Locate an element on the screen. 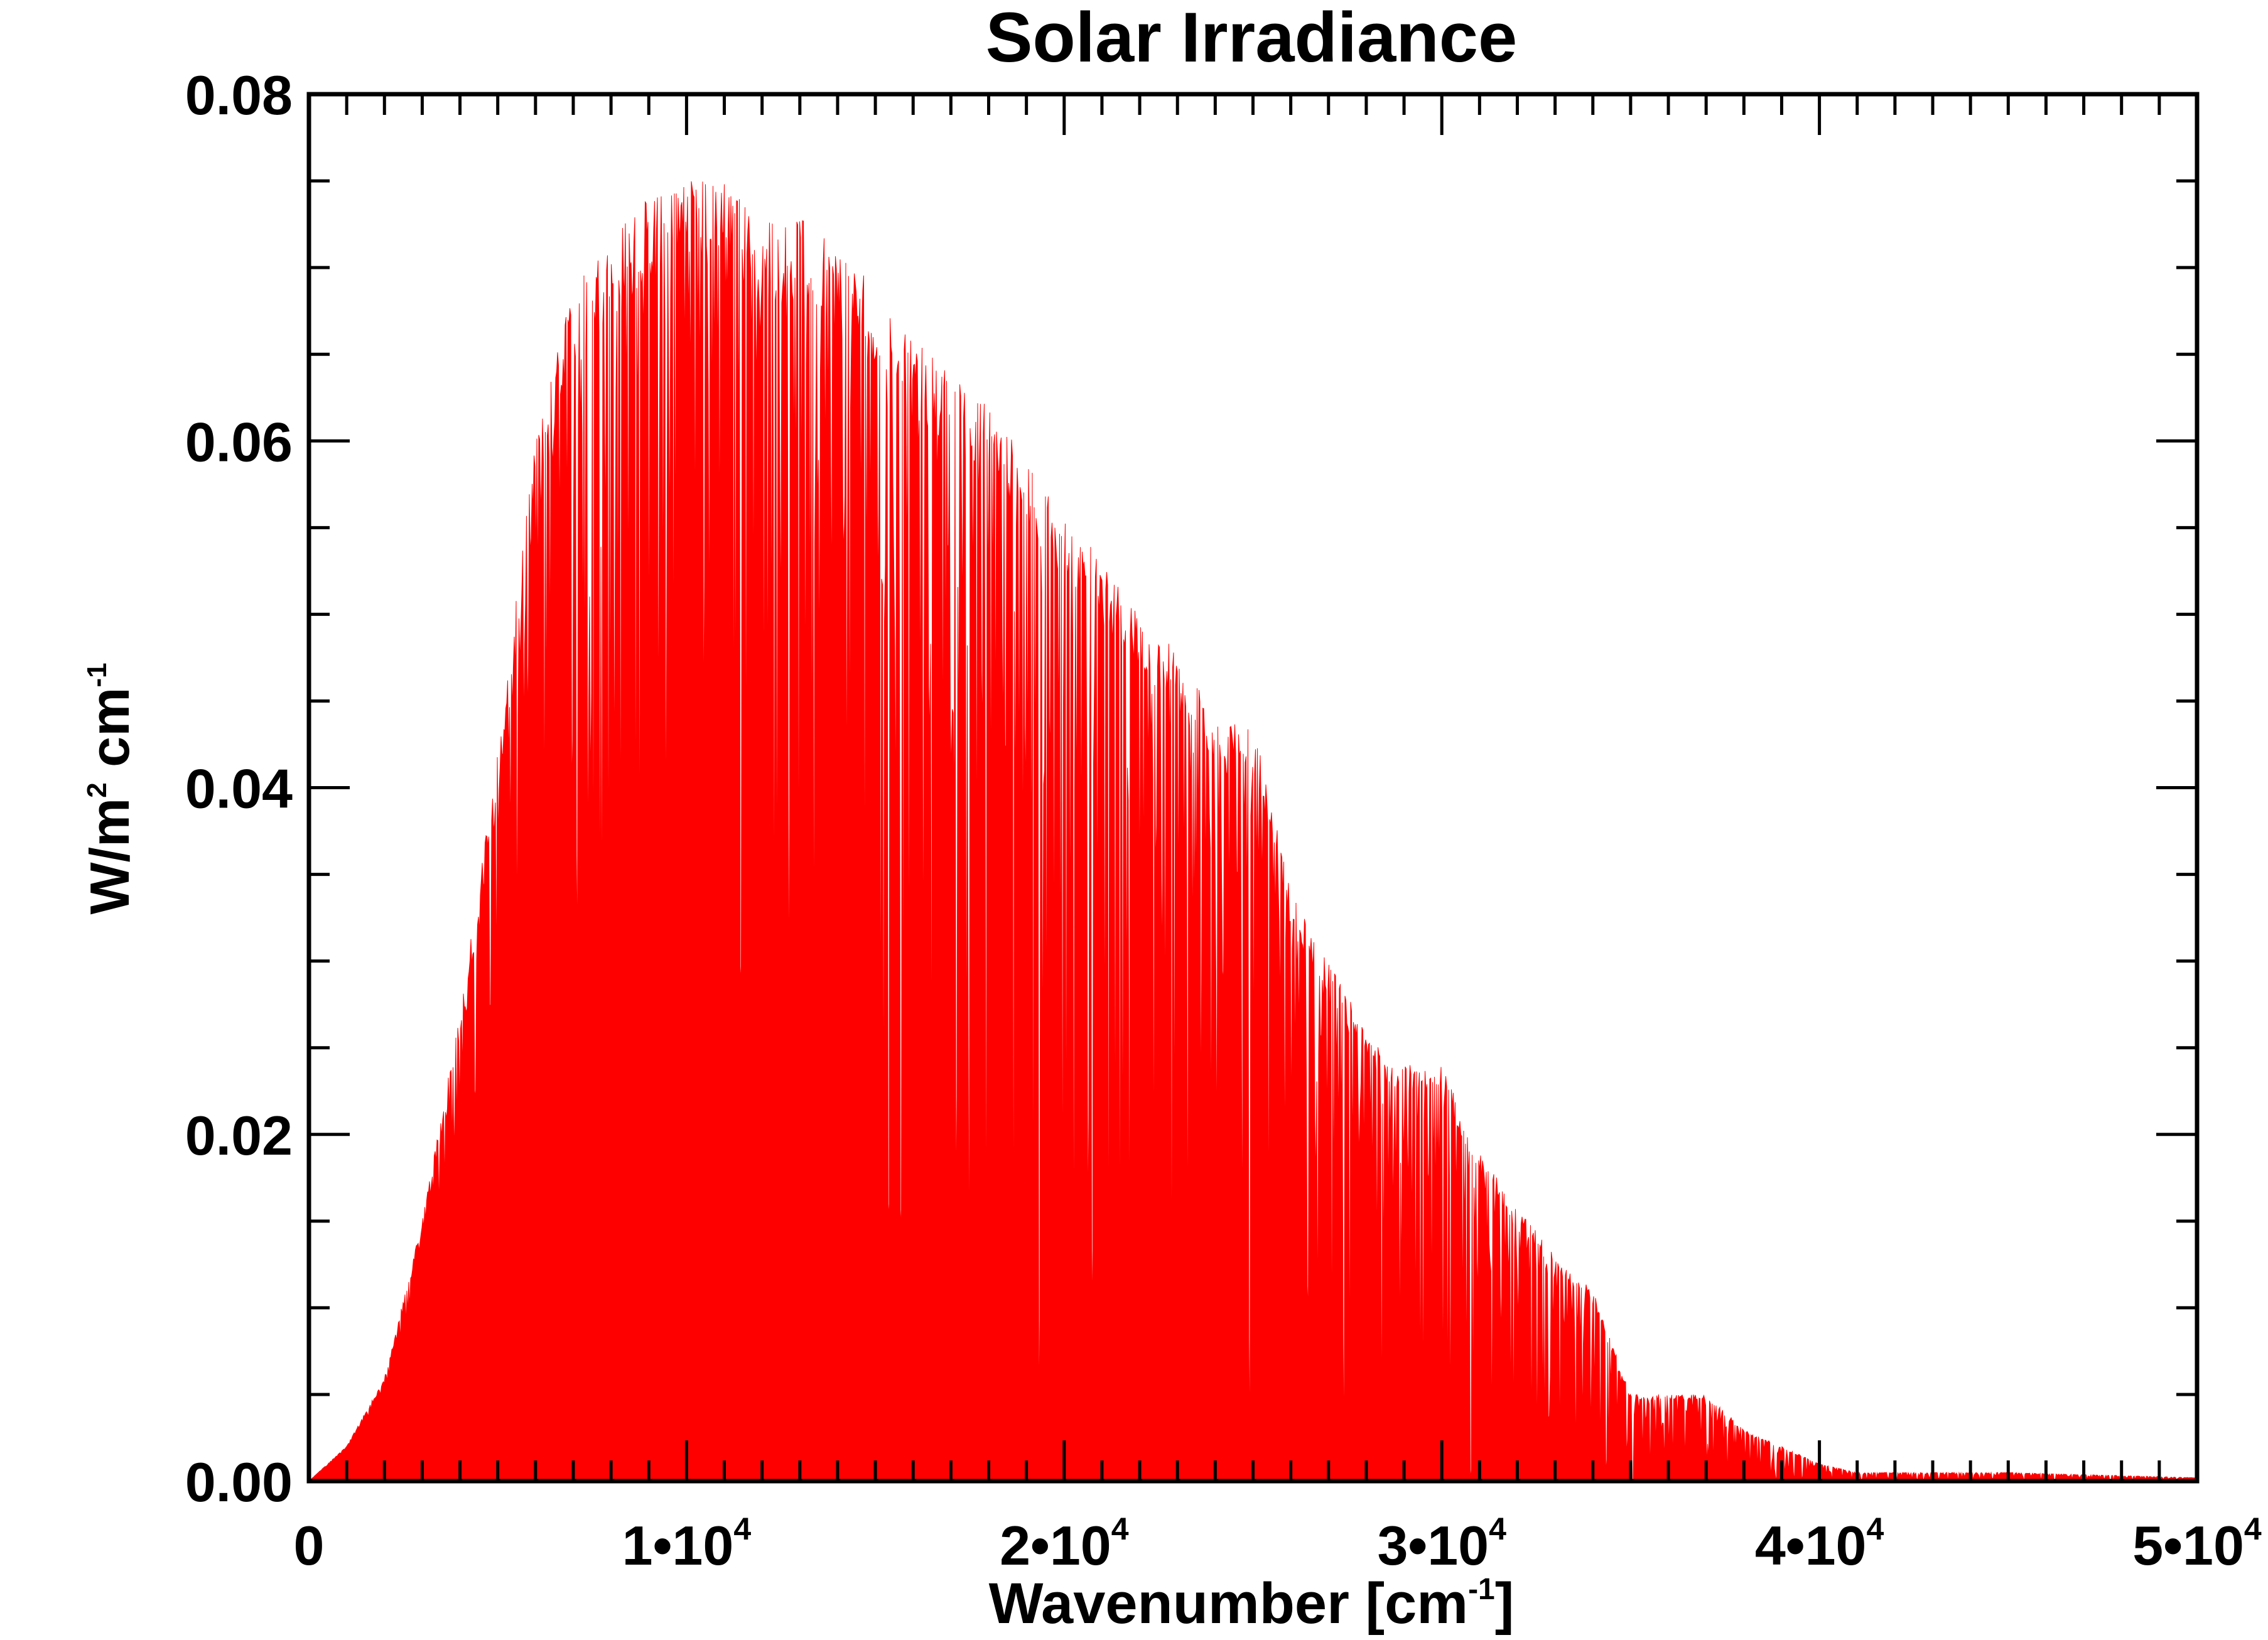 This screenshot has width=2268, height=1640. x-tick-label: 1•104 is located at coordinates (687, 1544).